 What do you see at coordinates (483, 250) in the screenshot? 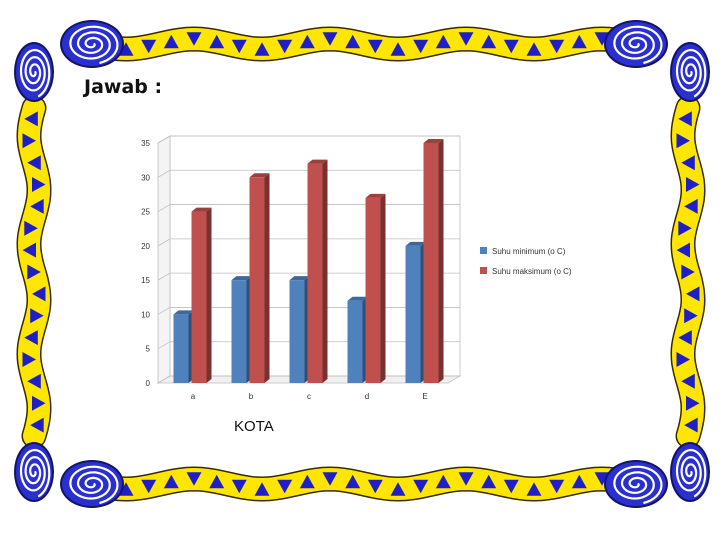
I see `legend-swatch` at bounding box center [483, 250].